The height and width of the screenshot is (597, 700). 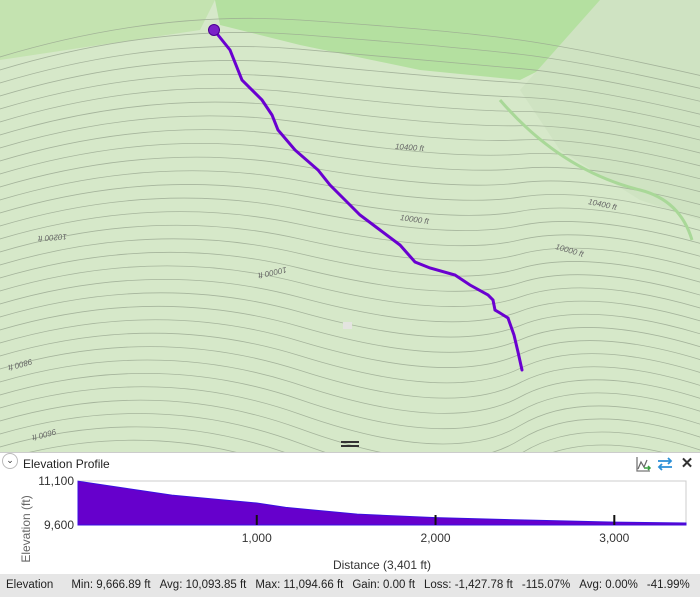 What do you see at coordinates (382, 503) in the screenshot?
I see `elevation-area` at bounding box center [382, 503].